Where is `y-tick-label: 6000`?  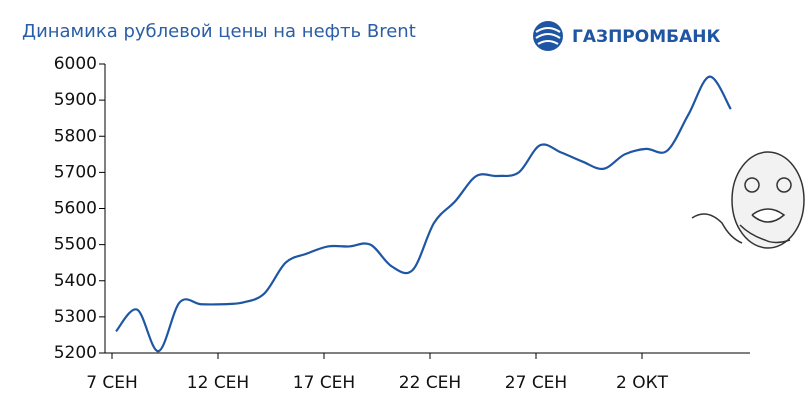 y-tick-label: 6000 is located at coordinates (75, 64).